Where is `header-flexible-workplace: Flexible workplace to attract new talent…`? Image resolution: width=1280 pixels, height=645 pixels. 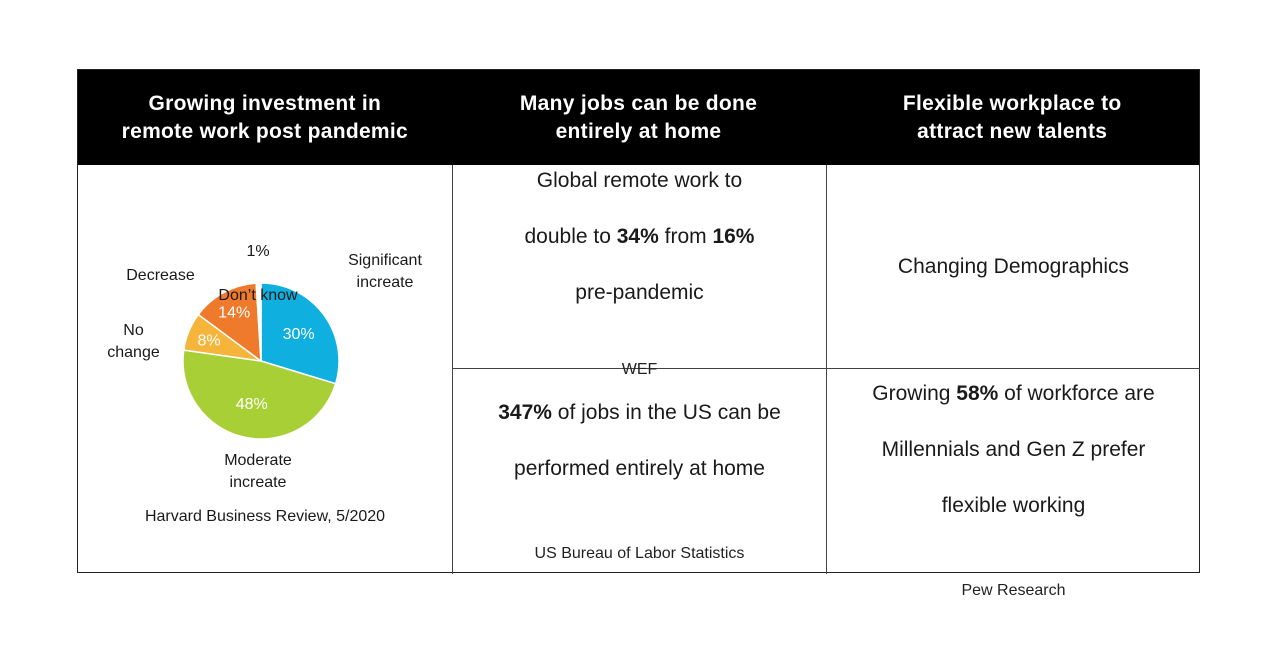
header-flexible-workplace: Flexible workplace to attract new talent… is located at coordinates (1012, 117).